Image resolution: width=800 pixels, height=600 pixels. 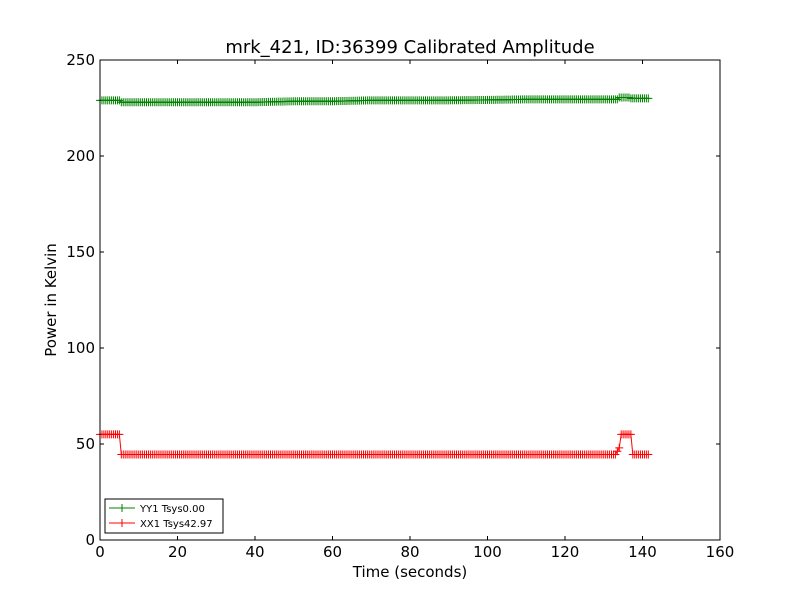 What do you see at coordinates (720, 552) in the screenshot?
I see `x-tick-label: 160` at bounding box center [720, 552].